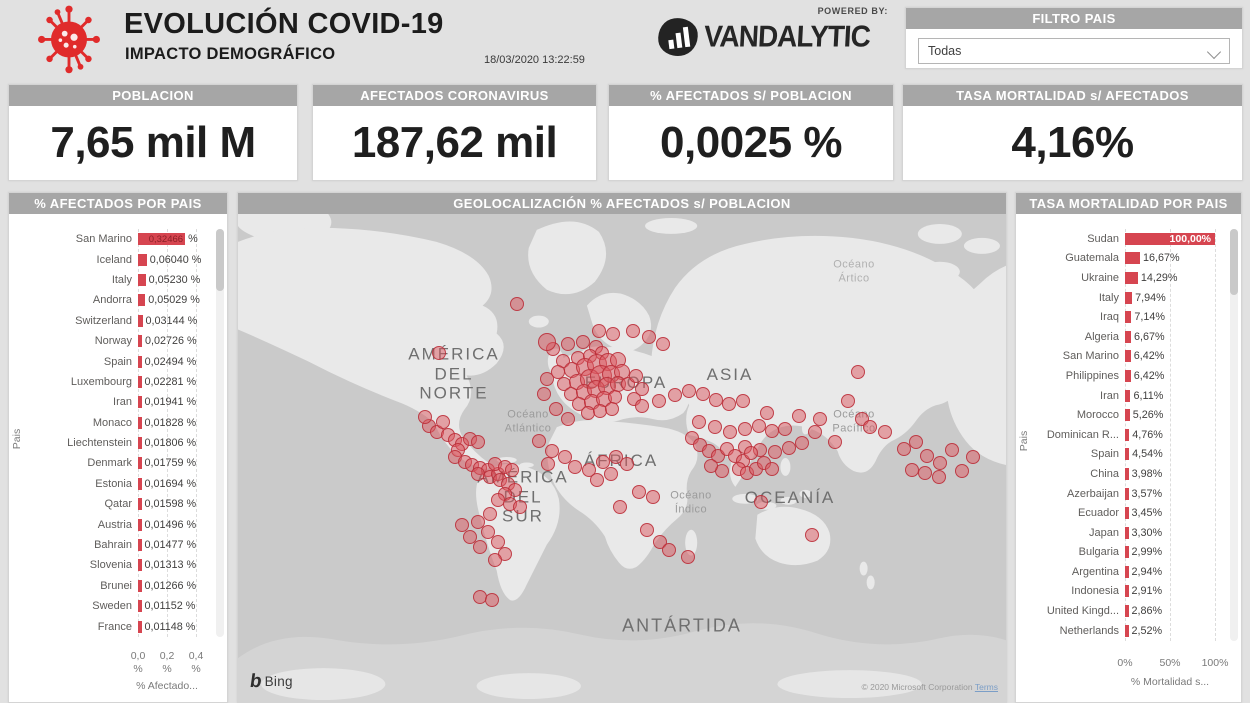  Describe the element at coordinates (140, 422) in the screenshot. I see `bar-monaco` at that location.